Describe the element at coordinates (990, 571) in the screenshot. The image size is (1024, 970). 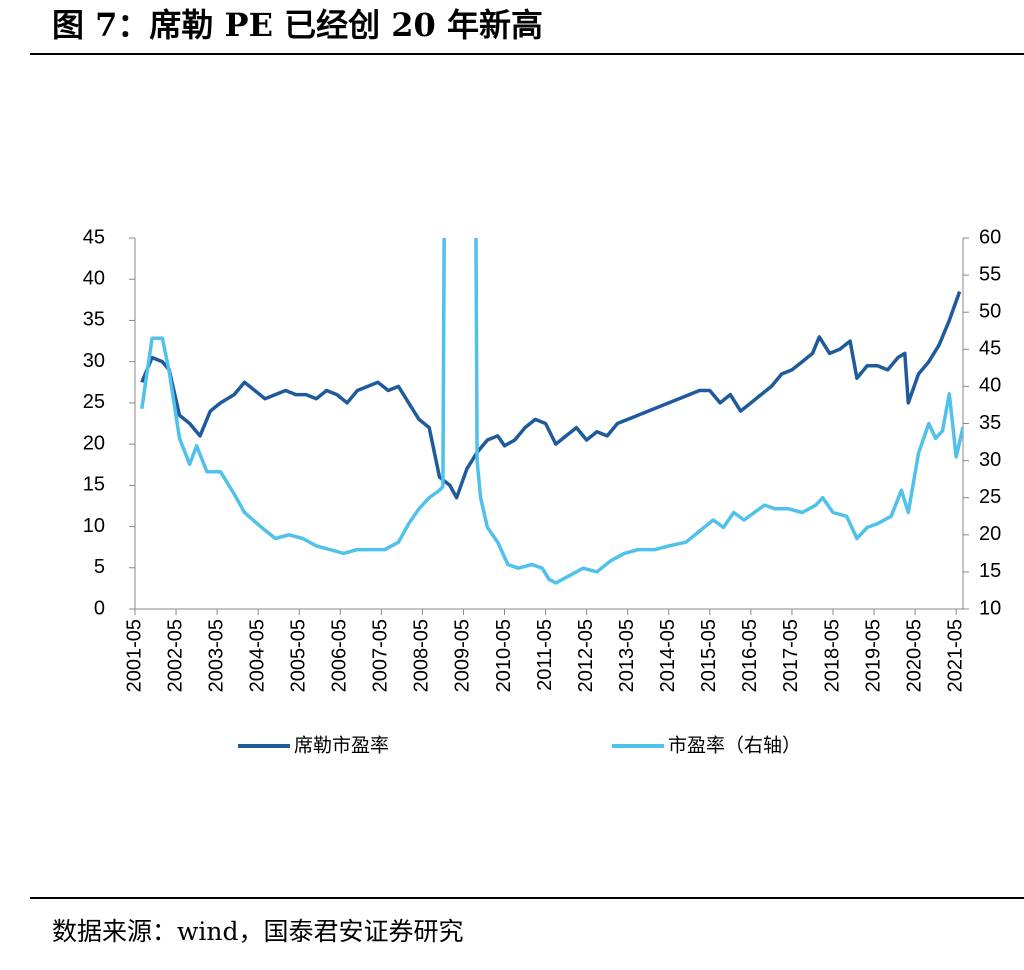
I see `y2-tick-label: 15` at that location.